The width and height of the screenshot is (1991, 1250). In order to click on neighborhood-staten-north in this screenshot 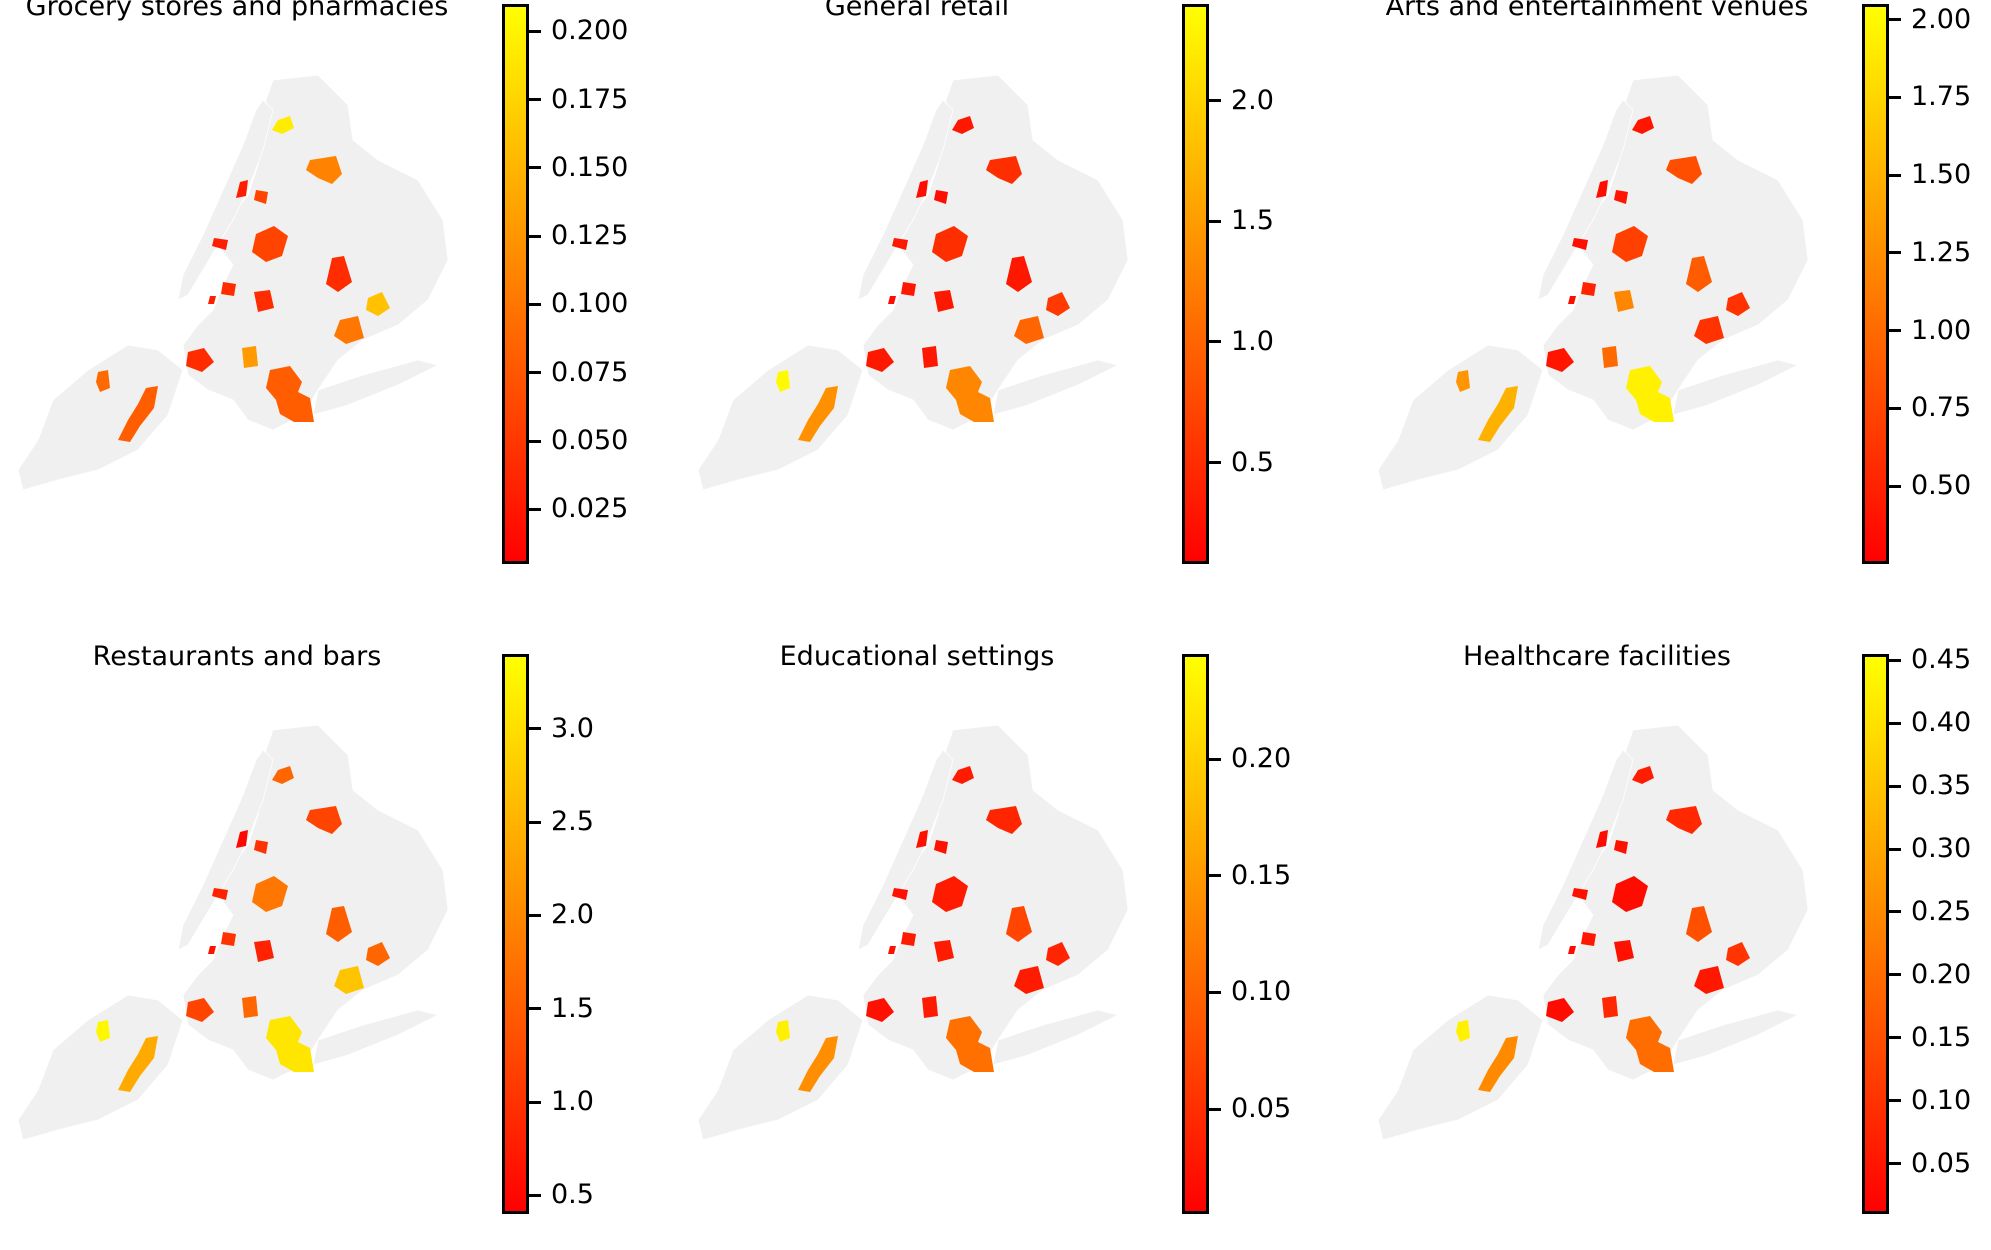, I will do `click(783, 1031)`.